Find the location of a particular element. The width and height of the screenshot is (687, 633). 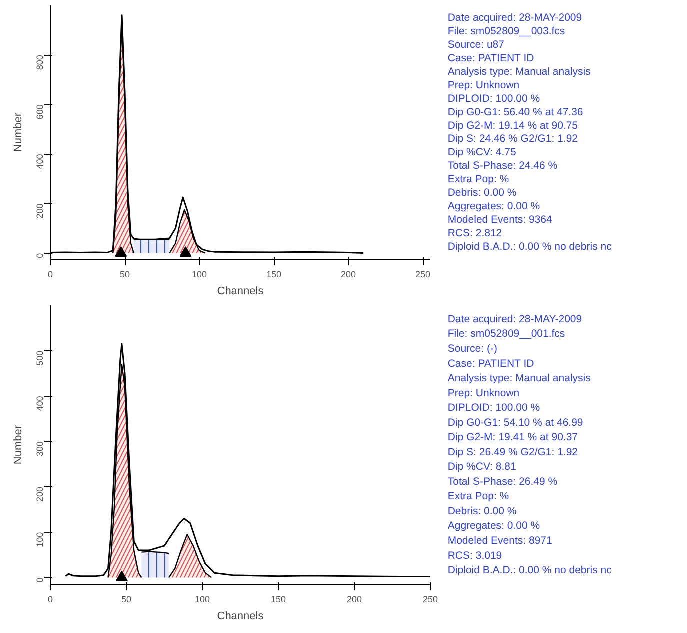

y-tick-label: 600 is located at coordinates (40, 112).